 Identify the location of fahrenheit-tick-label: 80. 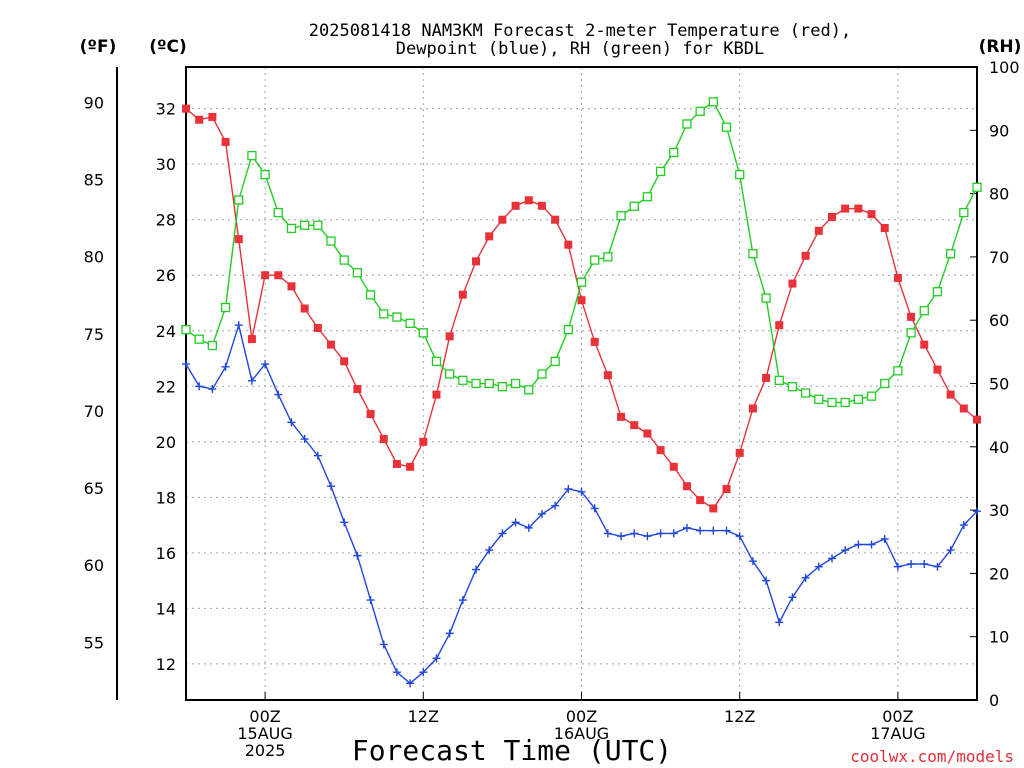
(94, 257).